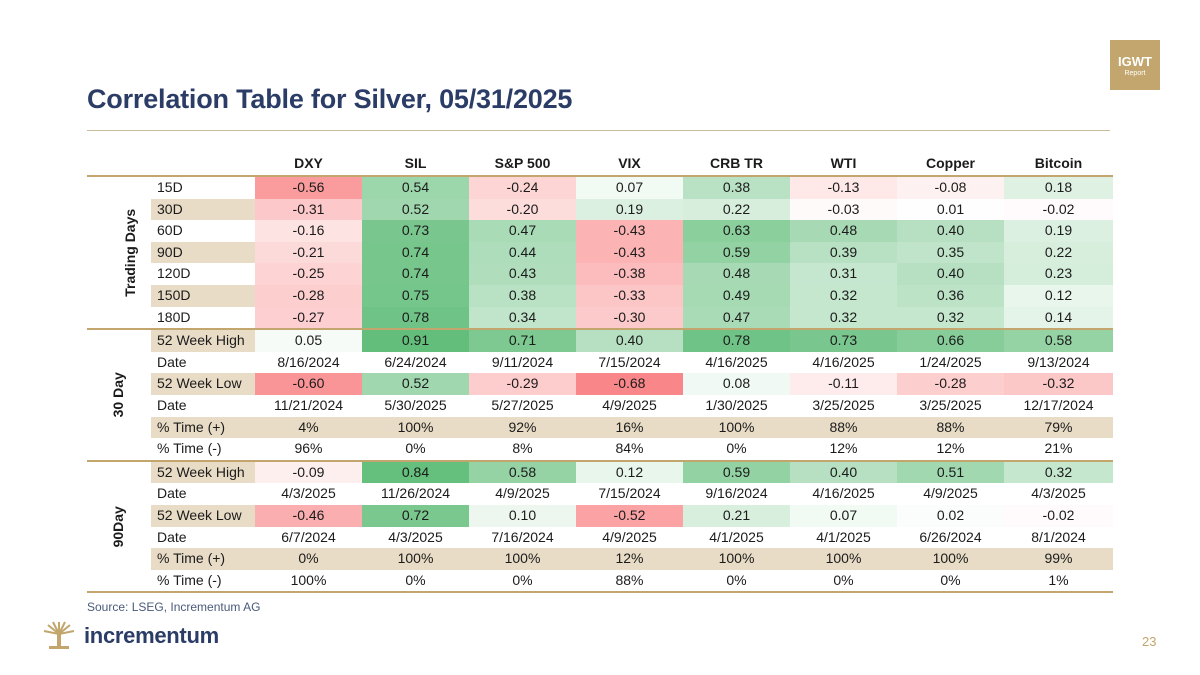 The image size is (1200, 675). I want to click on row-label: Date, so click(172, 404).